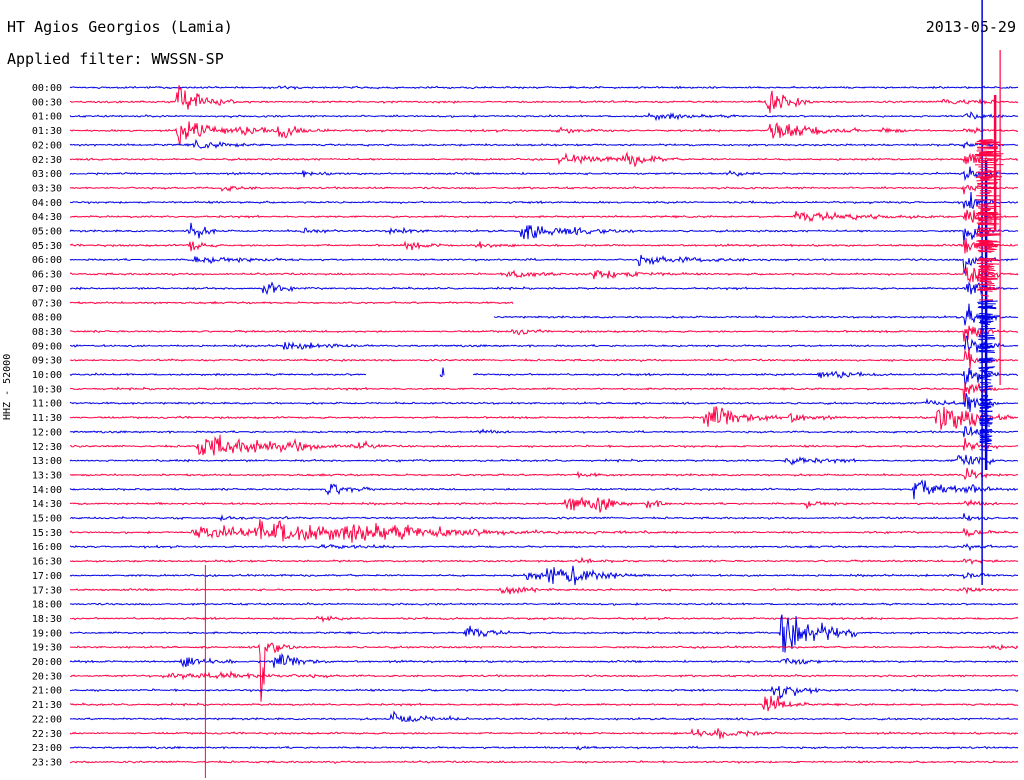 This screenshot has width=1024, height=780. I want to click on hour-label: 03:30, so click(47, 188).